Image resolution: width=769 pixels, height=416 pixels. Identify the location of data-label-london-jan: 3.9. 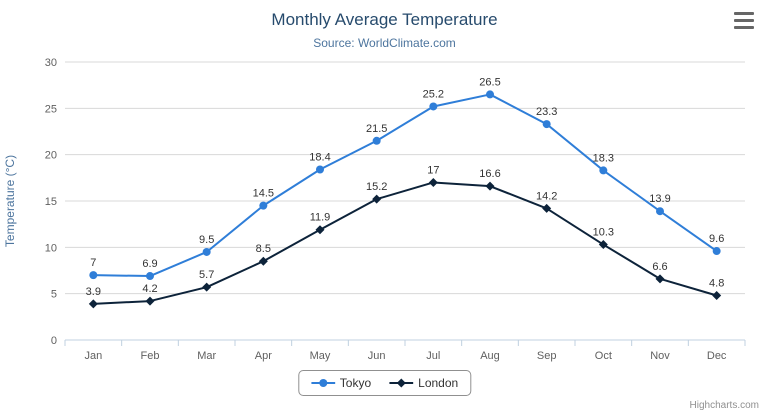
(93, 292).